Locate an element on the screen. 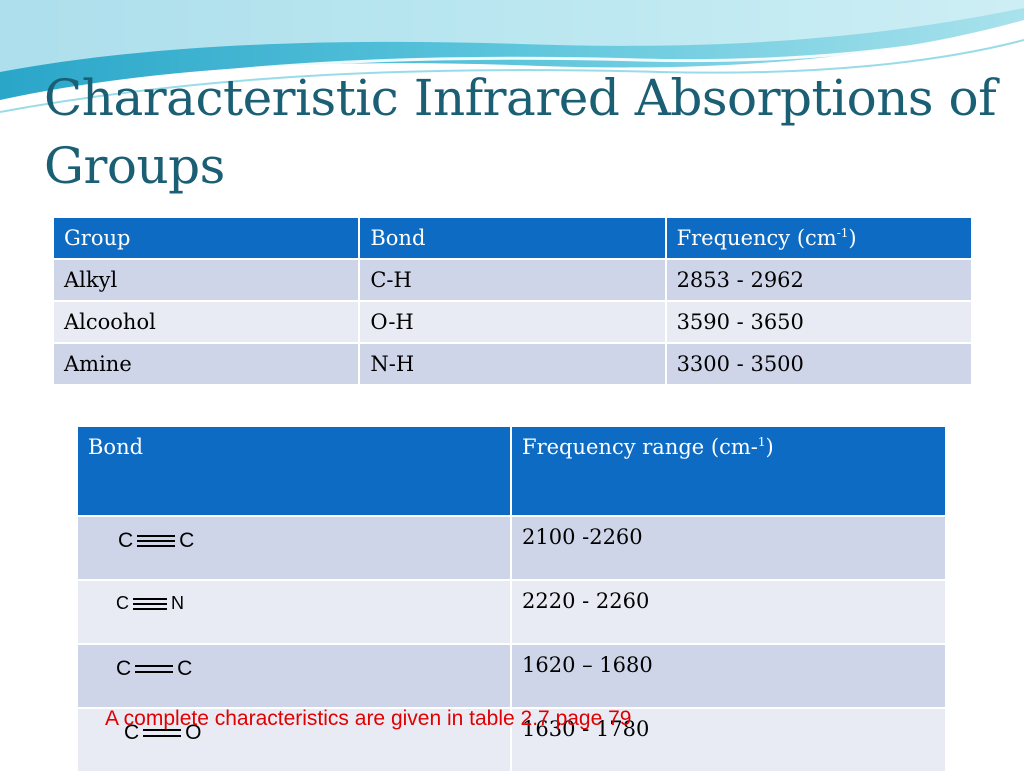 This screenshot has width=1024, height=773. header-frequency-text: Frequency (cm is located at coordinates (756, 238).